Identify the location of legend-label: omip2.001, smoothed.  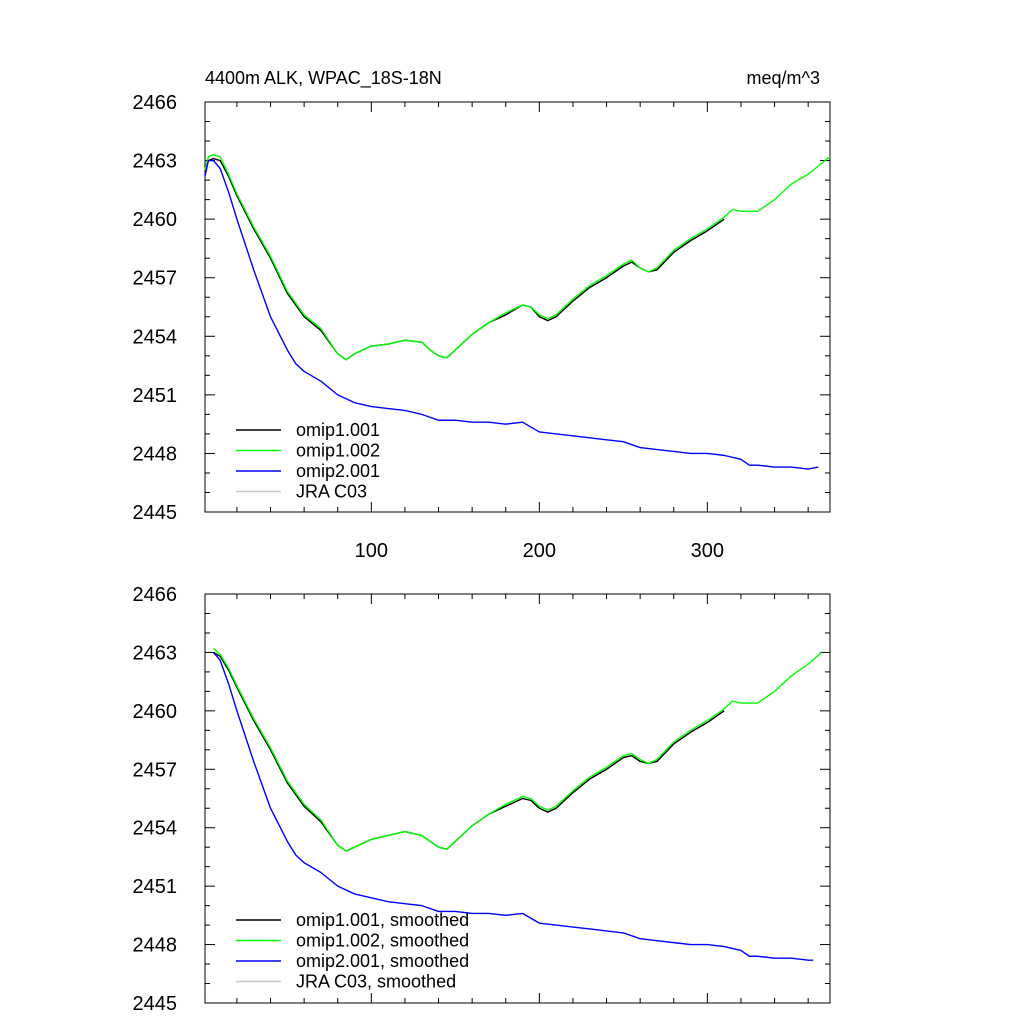
(382, 961).